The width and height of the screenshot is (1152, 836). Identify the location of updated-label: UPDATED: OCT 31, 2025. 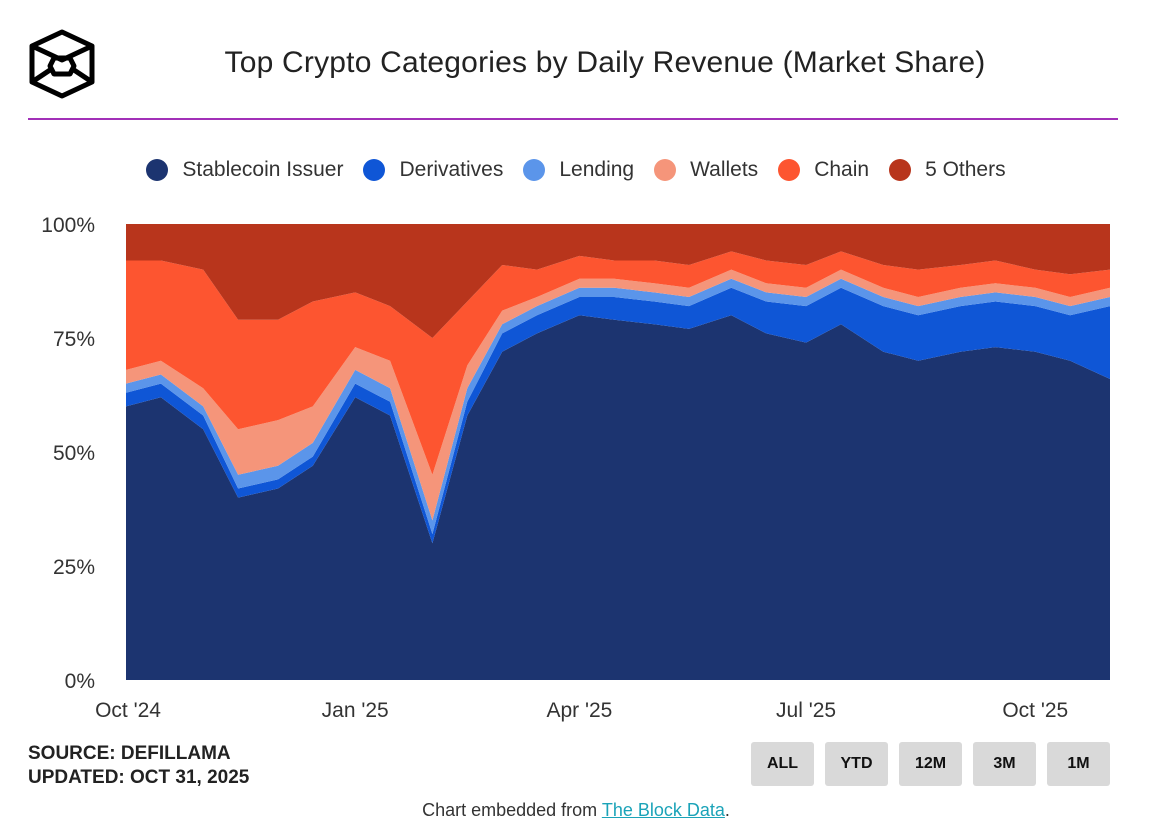
(139, 777).